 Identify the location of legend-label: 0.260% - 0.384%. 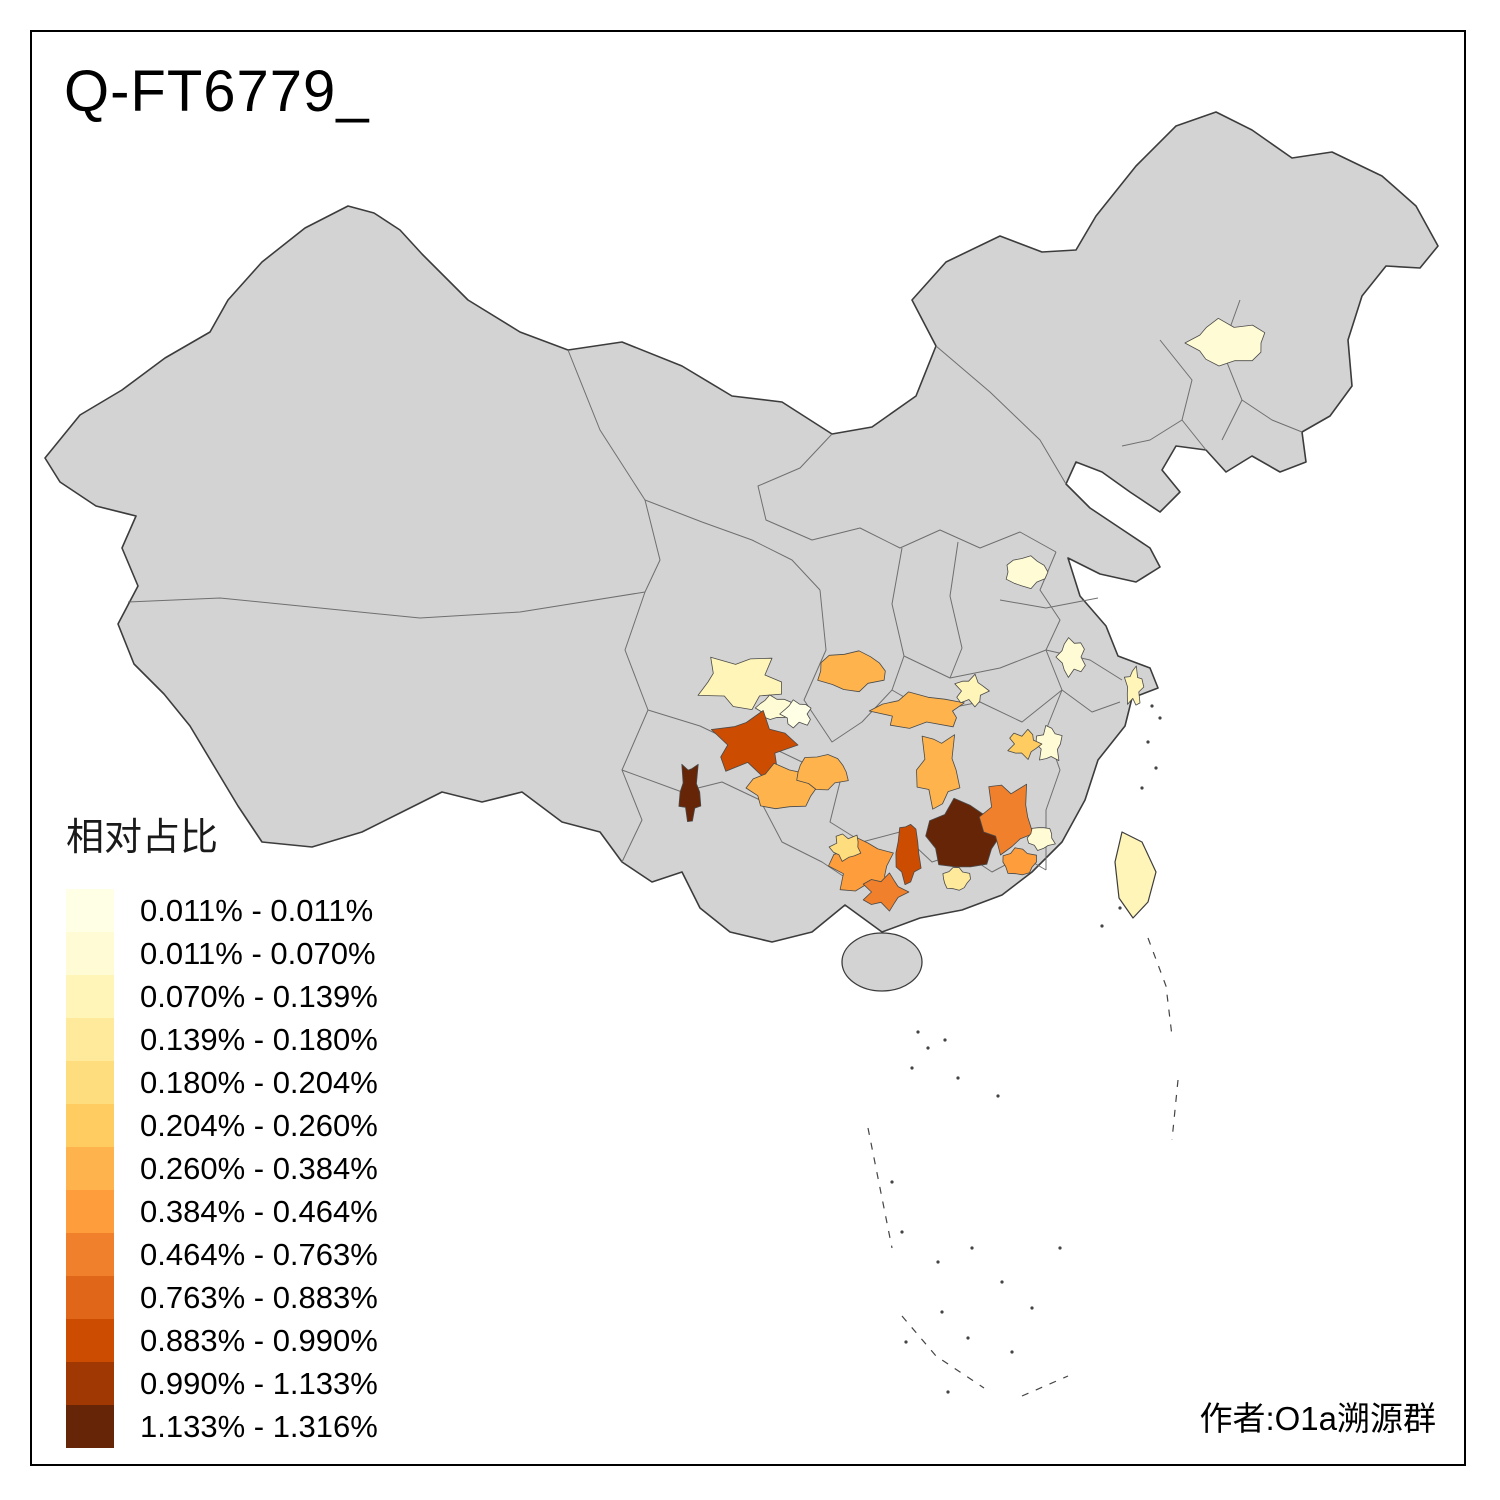
(259, 1168).